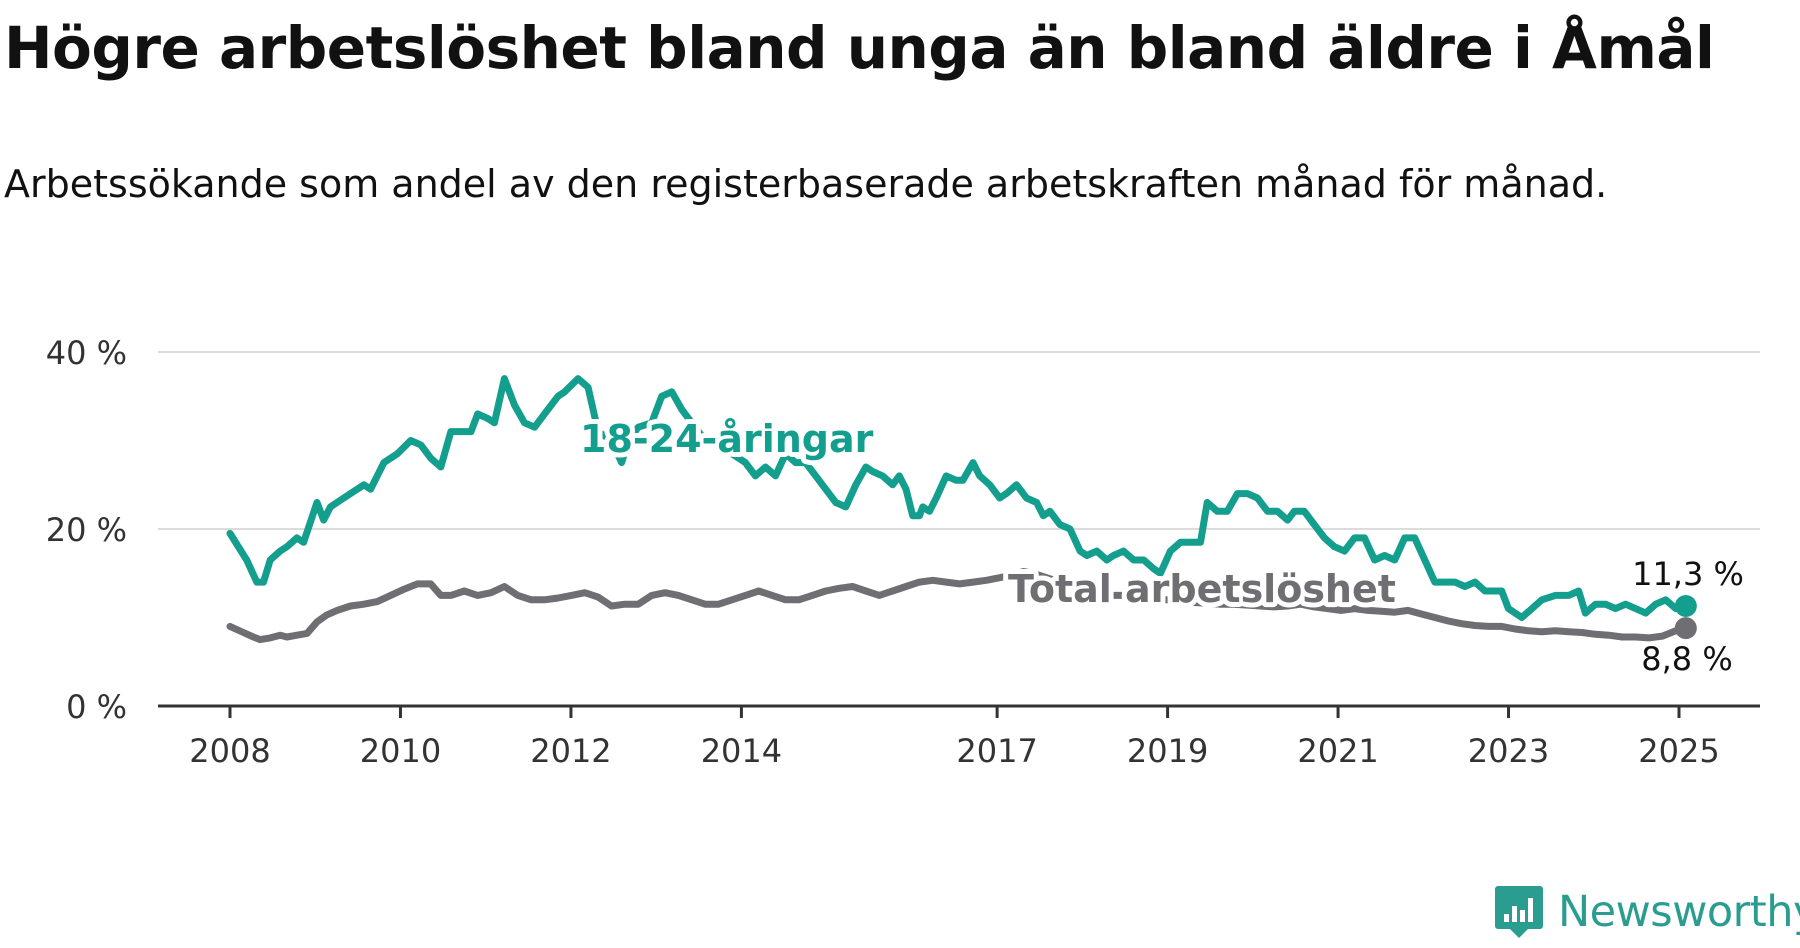 The image size is (1800, 948). I want to click on end-point-total, so click(1685, 628).